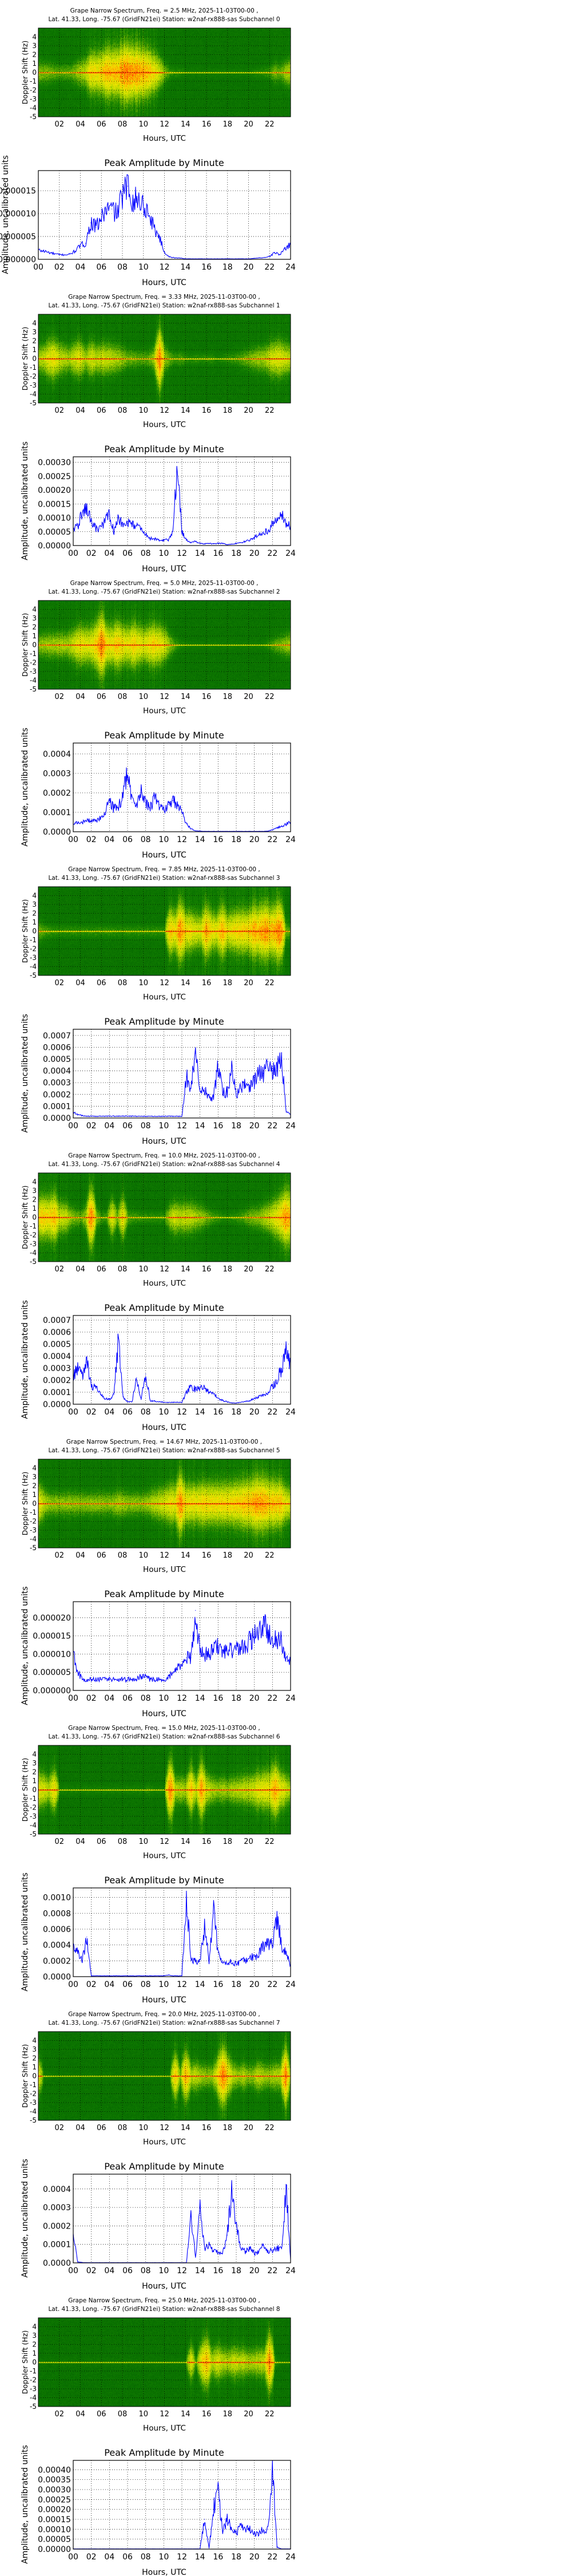  What do you see at coordinates (34, 341) in the screenshot?
I see `spectrogram-ytick-label: 2` at bounding box center [34, 341].